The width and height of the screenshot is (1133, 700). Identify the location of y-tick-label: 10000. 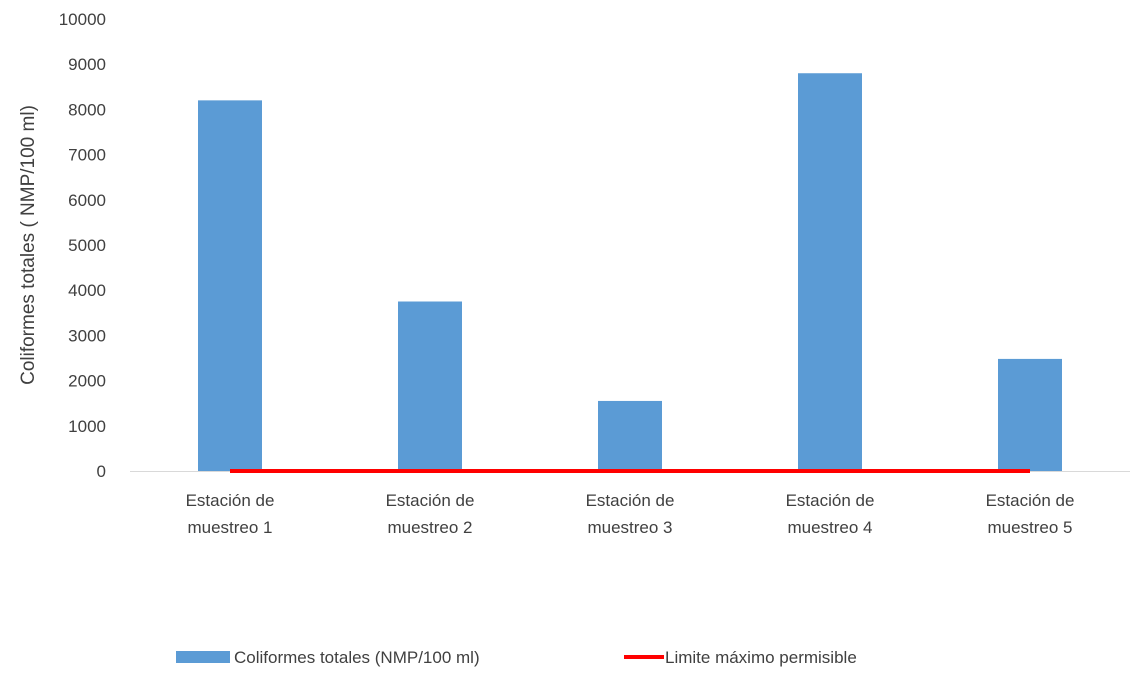
(82, 19).